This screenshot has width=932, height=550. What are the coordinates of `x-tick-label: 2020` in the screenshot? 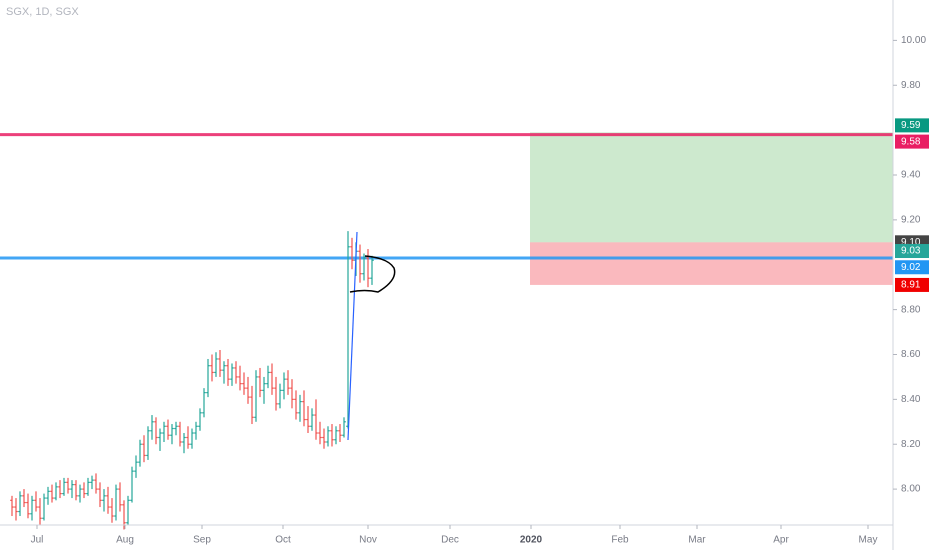 It's located at (531, 540).